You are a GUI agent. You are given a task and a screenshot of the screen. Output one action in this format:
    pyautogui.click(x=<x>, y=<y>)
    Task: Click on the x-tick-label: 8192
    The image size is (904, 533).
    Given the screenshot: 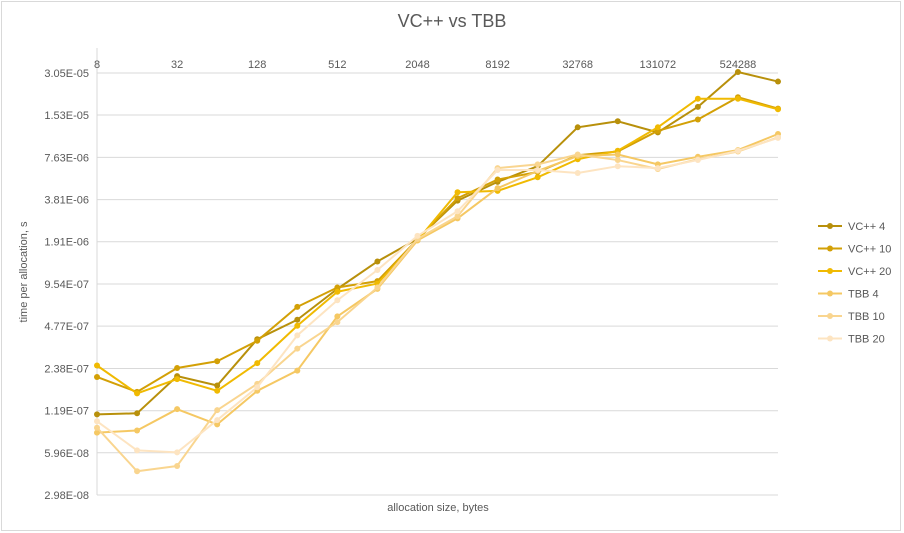 What is the action you would take?
    pyautogui.click(x=497, y=65)
    